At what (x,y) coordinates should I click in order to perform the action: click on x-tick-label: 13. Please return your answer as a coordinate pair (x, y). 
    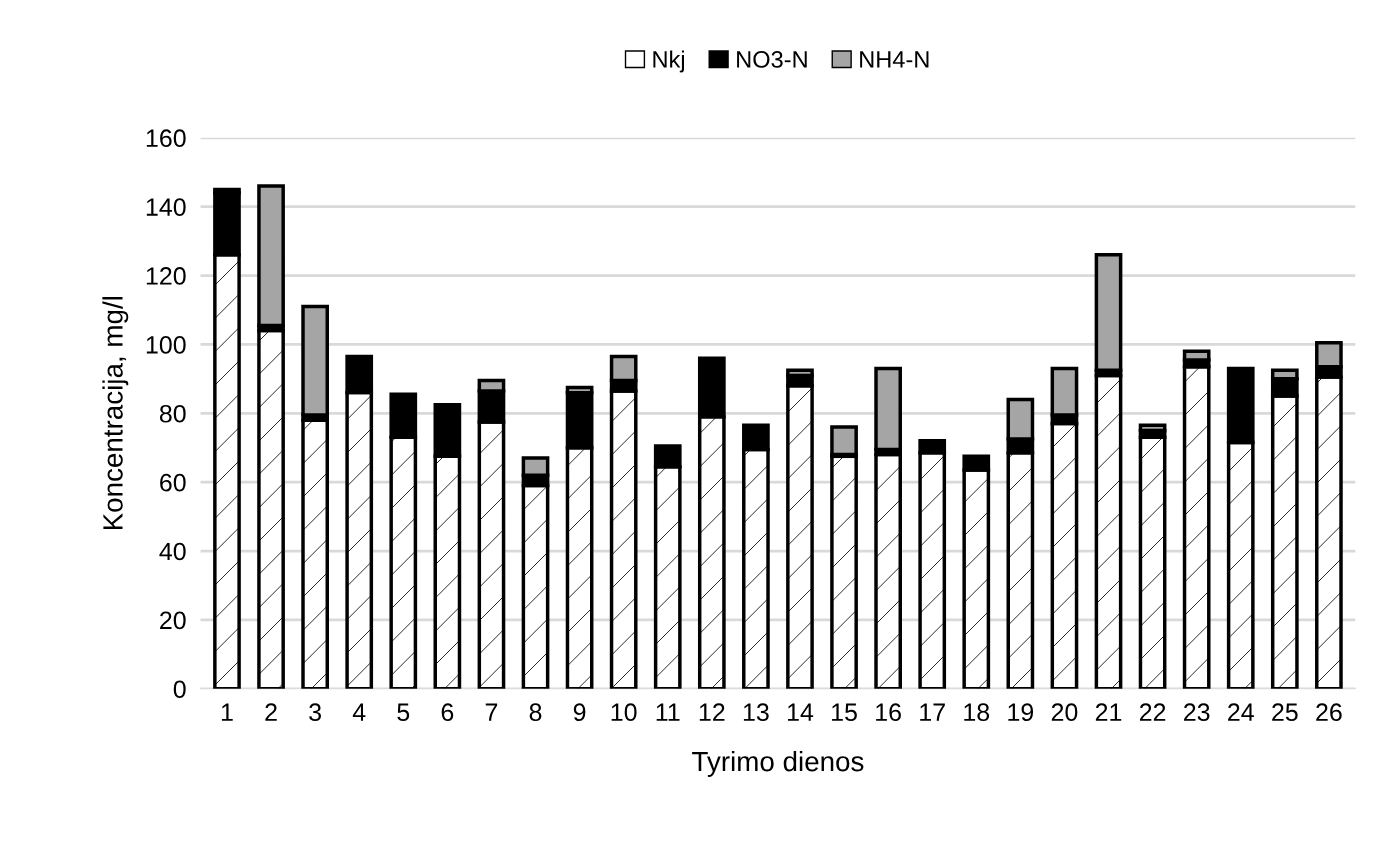
    Looking at the image, I should click on (756, 712).